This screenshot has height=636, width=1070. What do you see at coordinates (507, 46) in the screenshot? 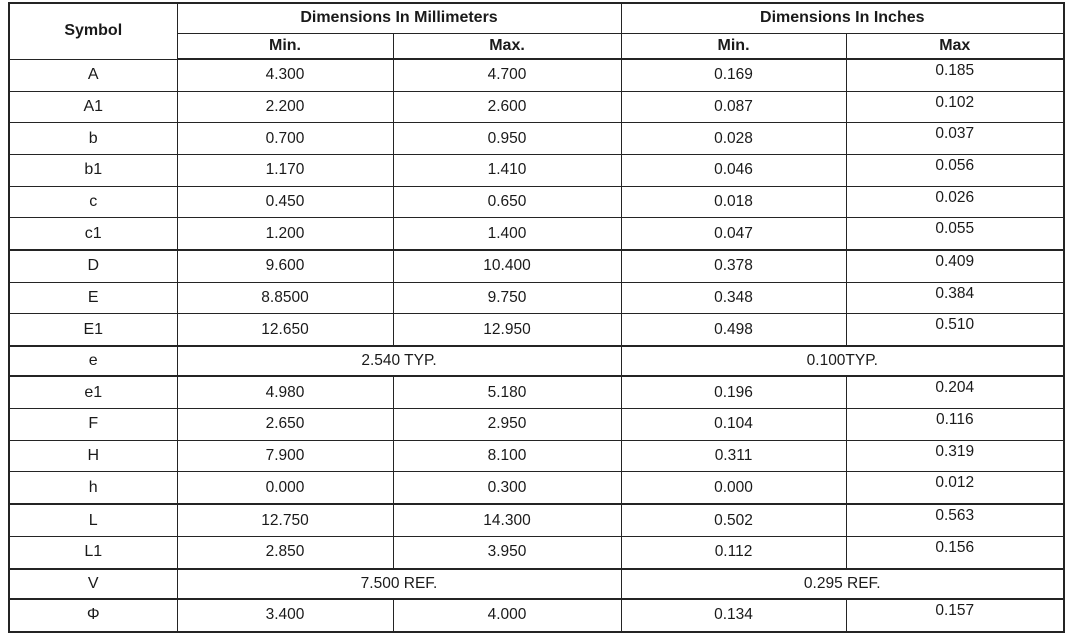
I see `header-mm-max: Max.` at bounding box center [507, 46].